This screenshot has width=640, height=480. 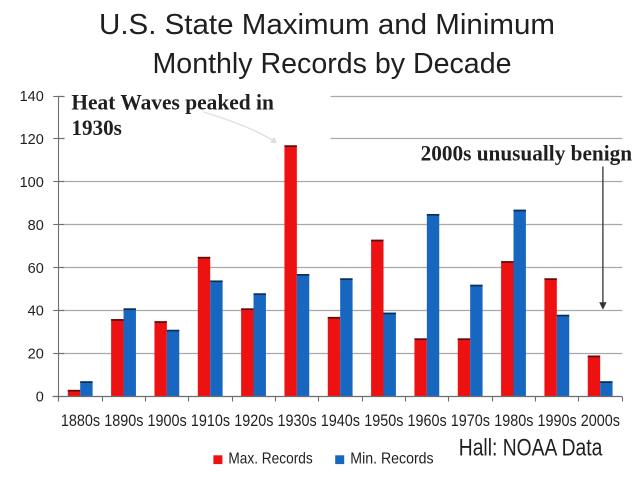 I want to click on svg-text: 1940s, so click(x=340, y=420).